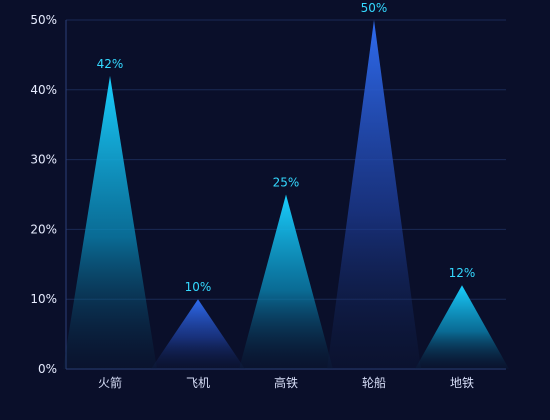 The height and width of the screenshot is (420, 550). What do you see at coordinates (286, 183) in the screenshot?
I see `data-label: 25%` at bounding box center [286, 183].